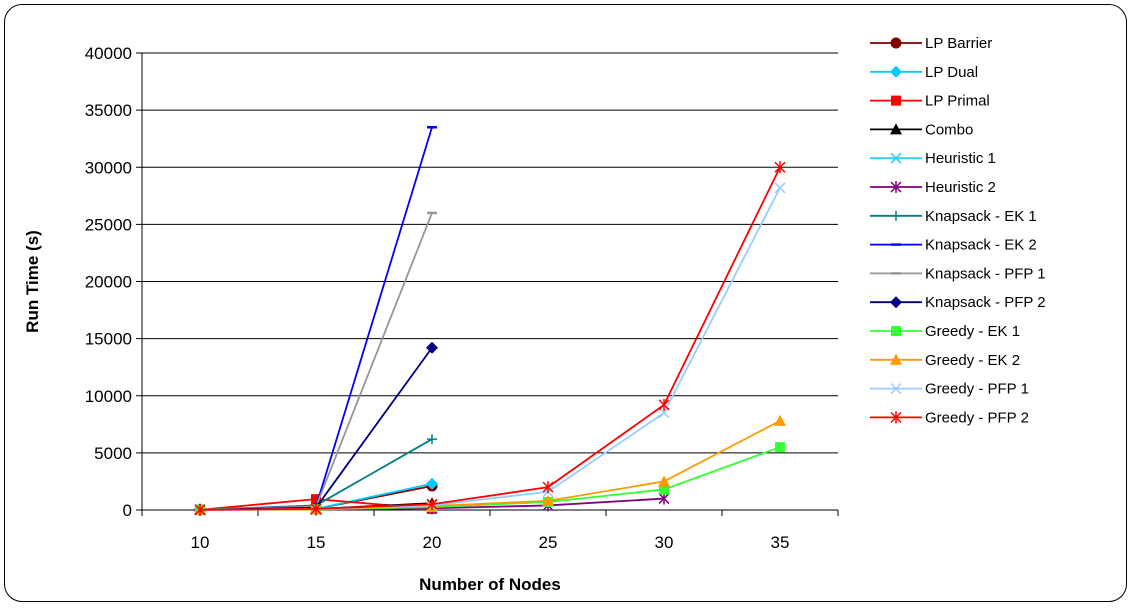  What do you see at coordinates (958, 43) in the screenshot?
I see `legend-label: LP Barrier` at bounding box center [958, 43].